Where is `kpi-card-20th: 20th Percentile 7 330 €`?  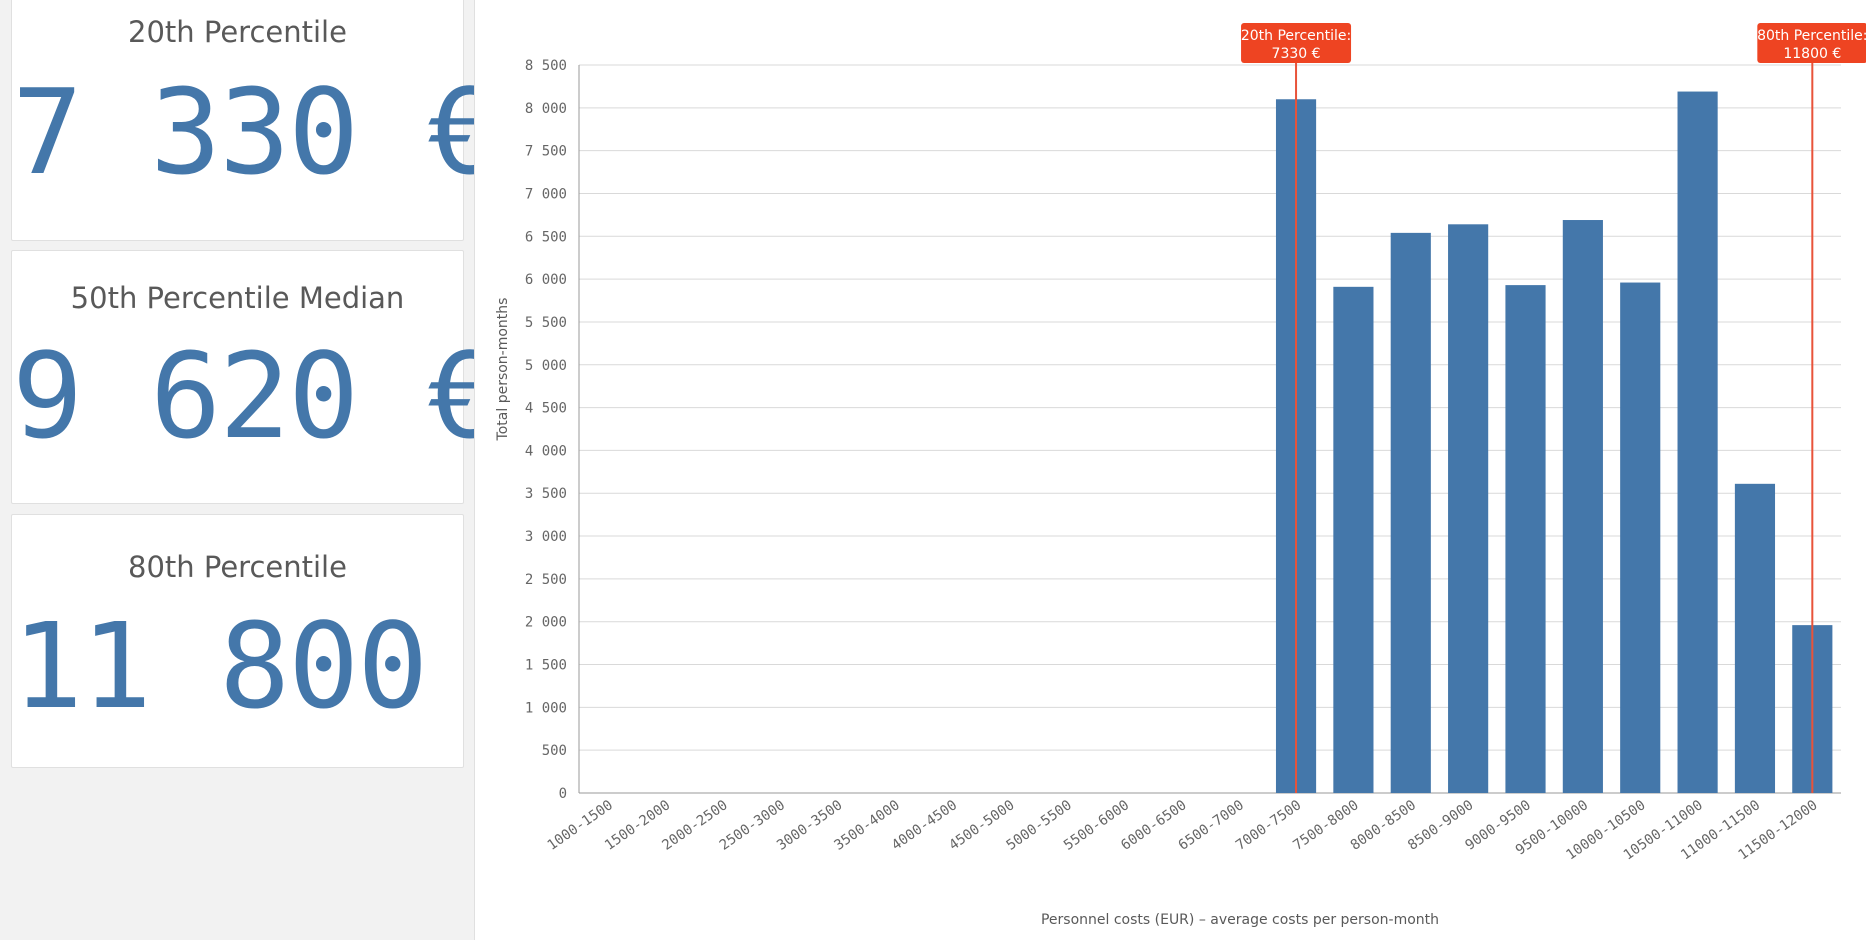 kpi-card-20th: 20th Percentile 7 330 € is located at coordinates (254, 120).